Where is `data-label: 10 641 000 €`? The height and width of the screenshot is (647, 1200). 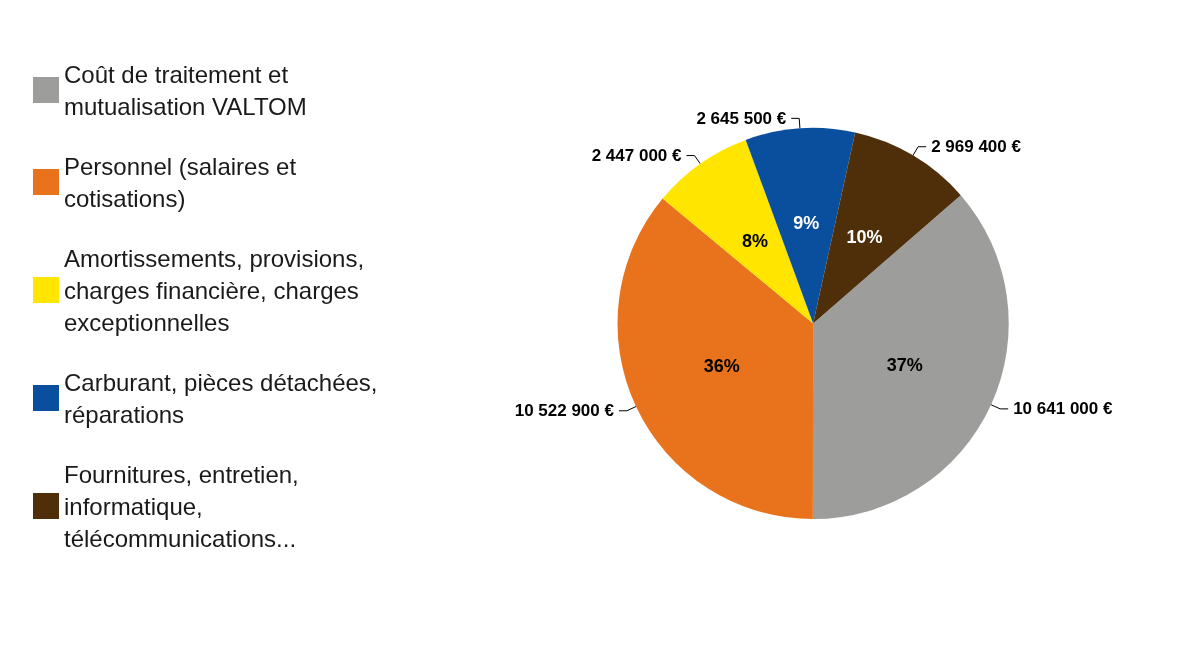 data-label: 10 641 000 € is located at coordinates (1063, 409).